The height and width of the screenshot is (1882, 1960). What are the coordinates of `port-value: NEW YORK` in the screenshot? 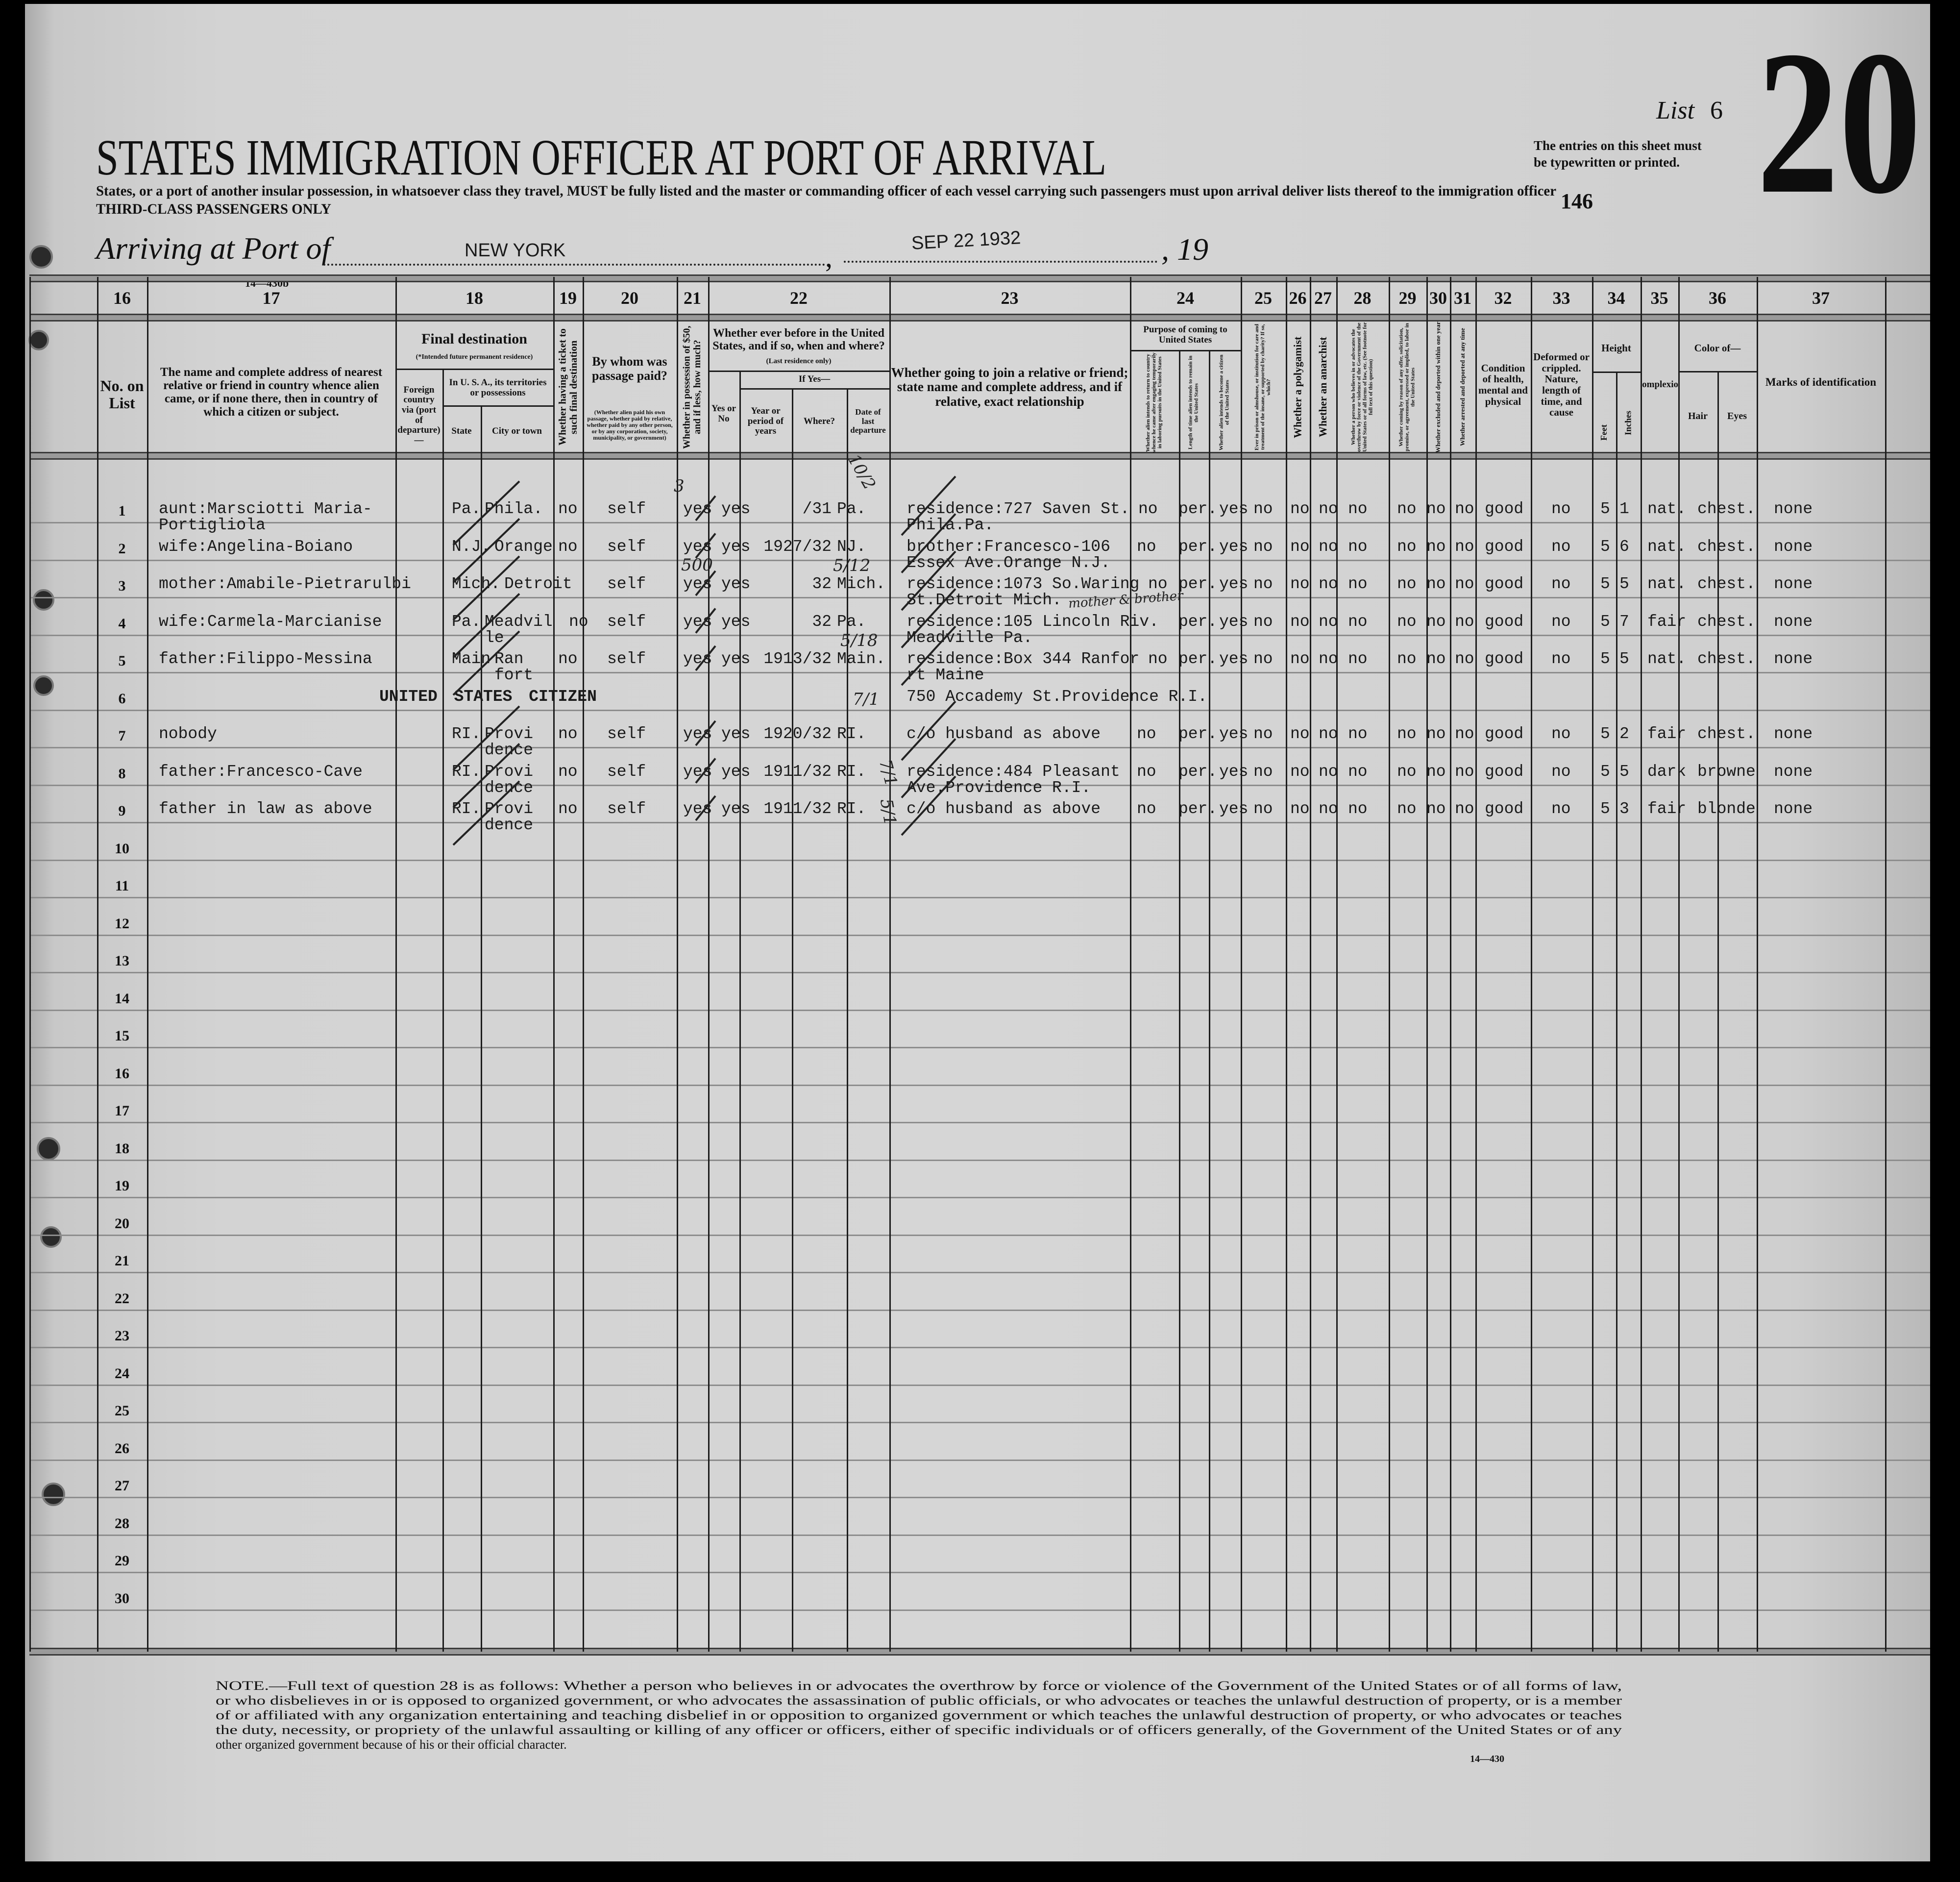 It's located at (515, 250).